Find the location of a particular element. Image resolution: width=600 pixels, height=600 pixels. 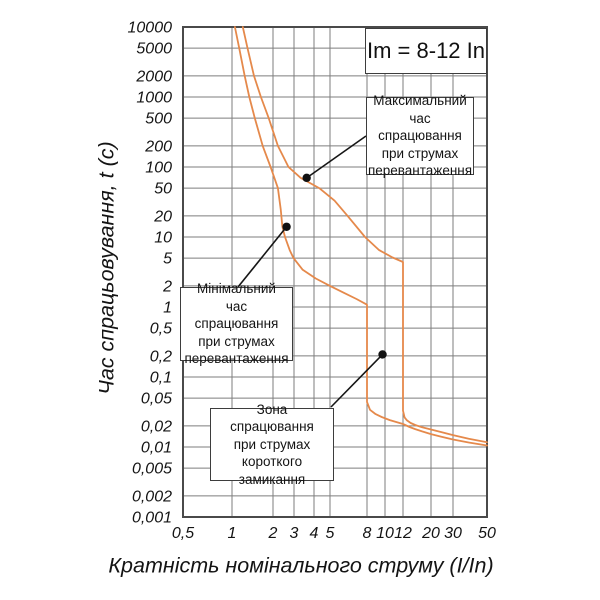

x-tick-label: 2 is located at coordinates (273, 533).